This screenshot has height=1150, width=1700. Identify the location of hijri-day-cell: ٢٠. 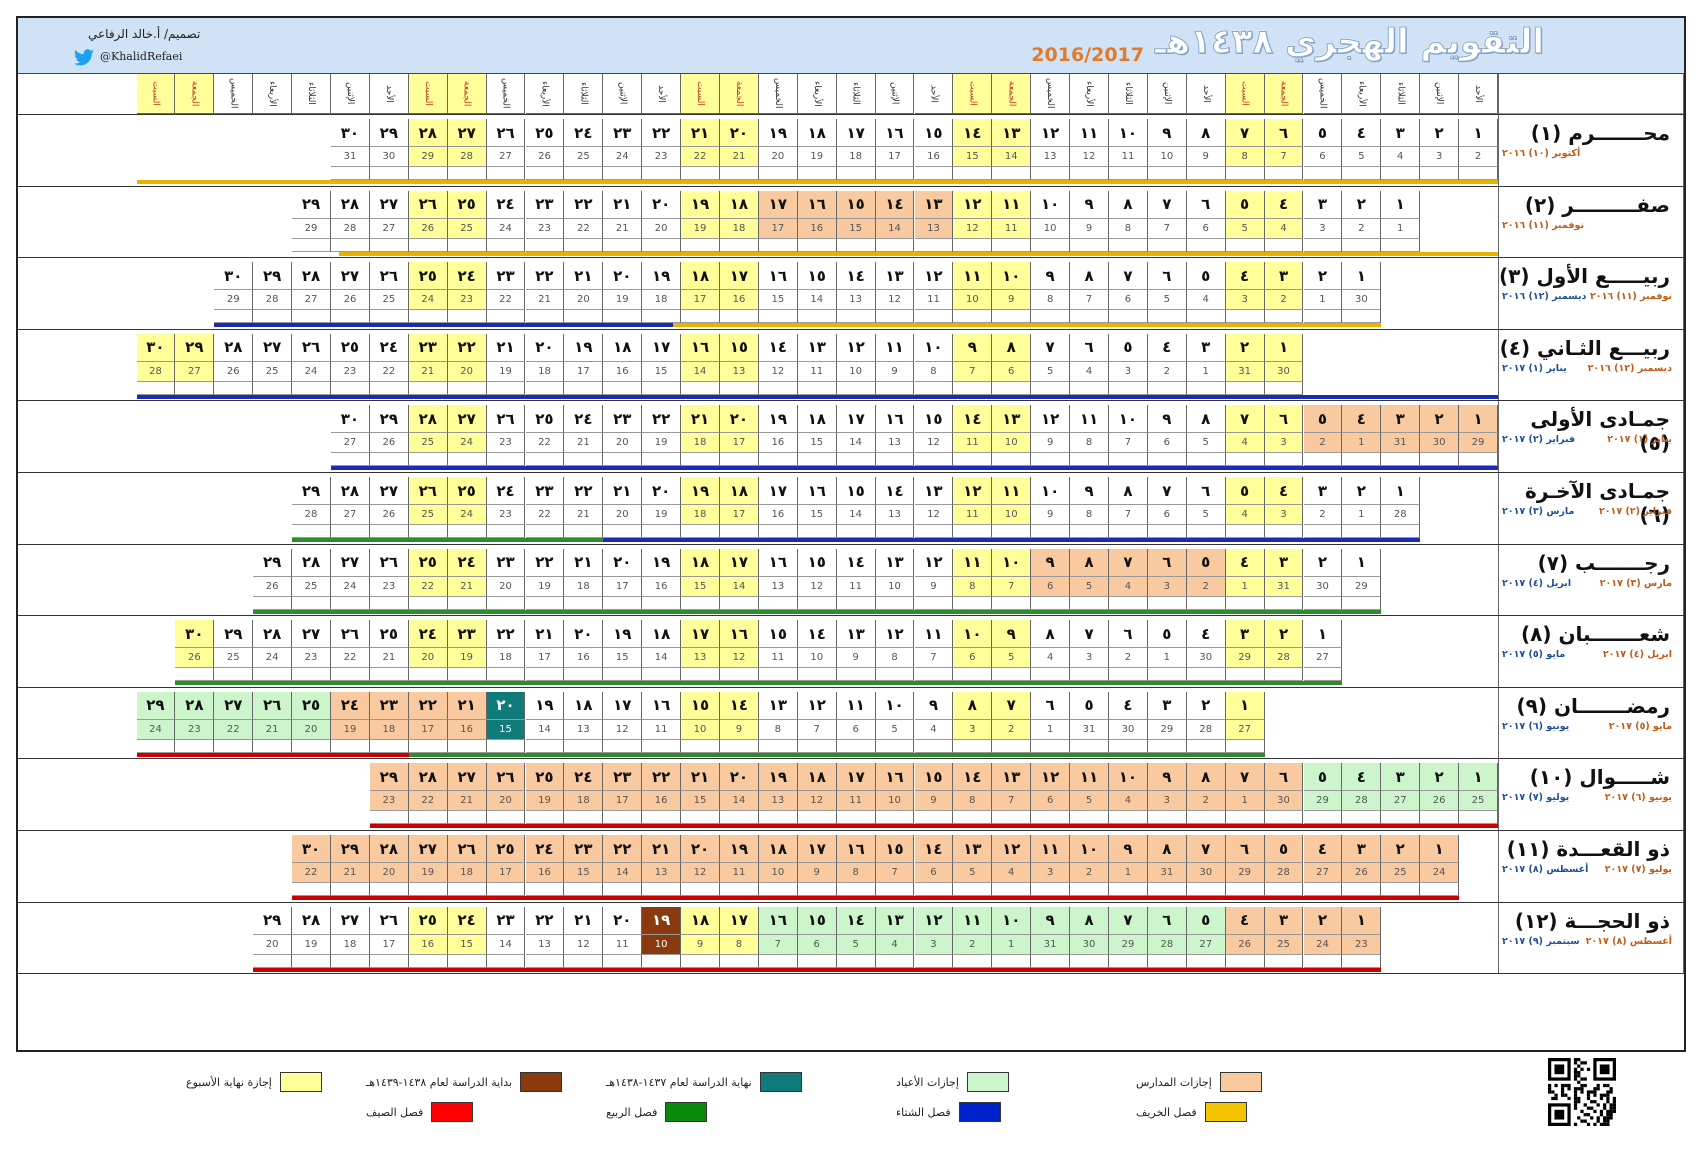
(584, 634).